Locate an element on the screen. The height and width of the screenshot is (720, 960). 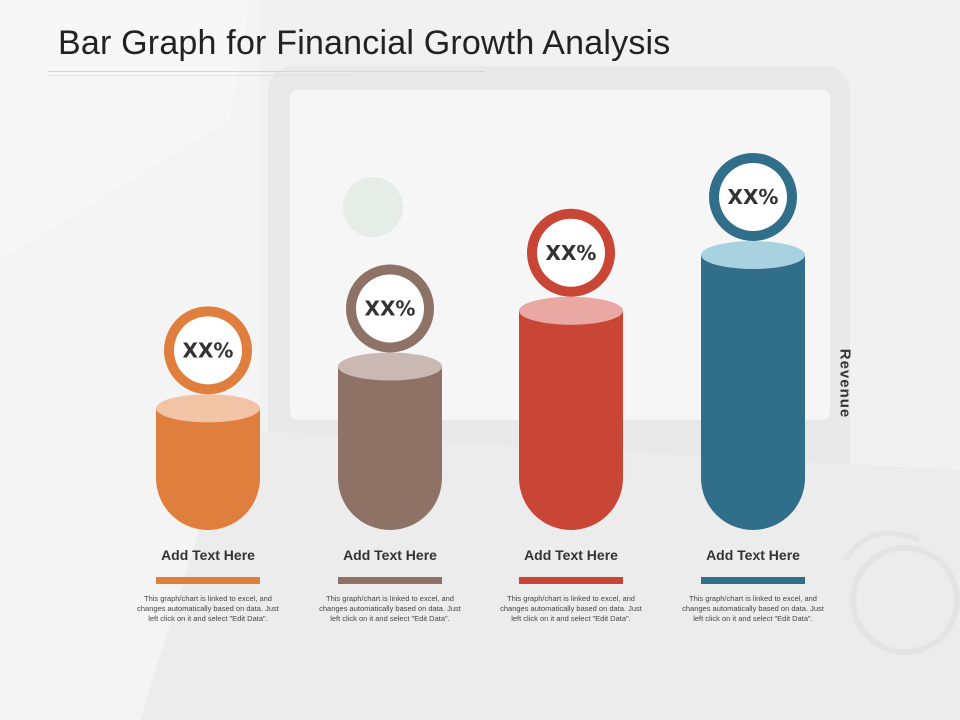
bar-3: XX% is located at coordinates (571, 369).